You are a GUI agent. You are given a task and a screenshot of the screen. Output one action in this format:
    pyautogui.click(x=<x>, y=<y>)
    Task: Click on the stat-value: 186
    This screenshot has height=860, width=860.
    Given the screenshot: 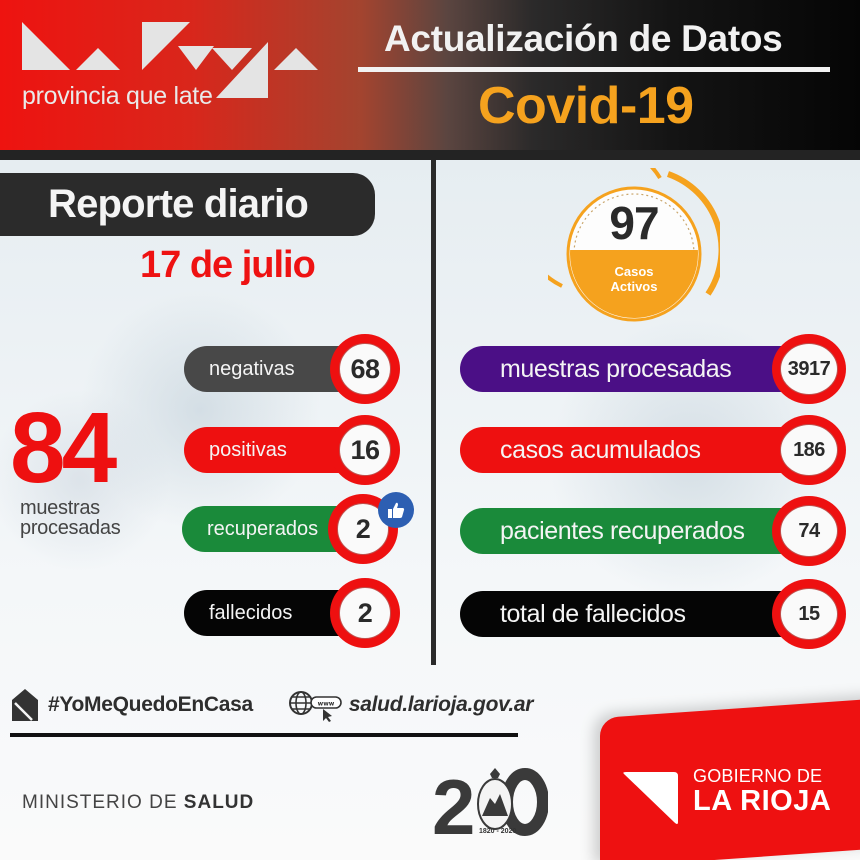 What is the action you would take?
    pyautogui.click(x=809, y=450)
    